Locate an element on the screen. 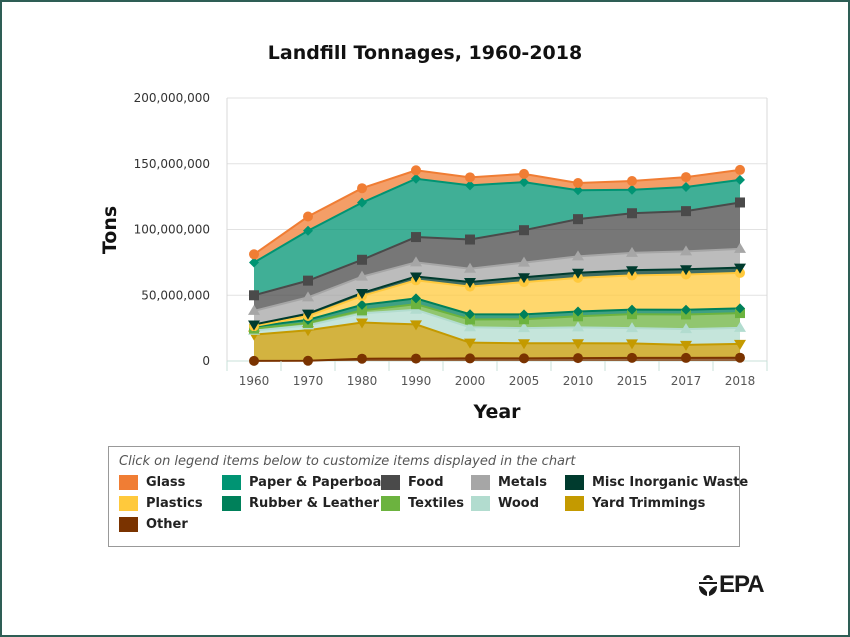 Image resolution: width=850 pixels, height=637 pixels. legend-item-food: Food is located at coordinates (412, 482).